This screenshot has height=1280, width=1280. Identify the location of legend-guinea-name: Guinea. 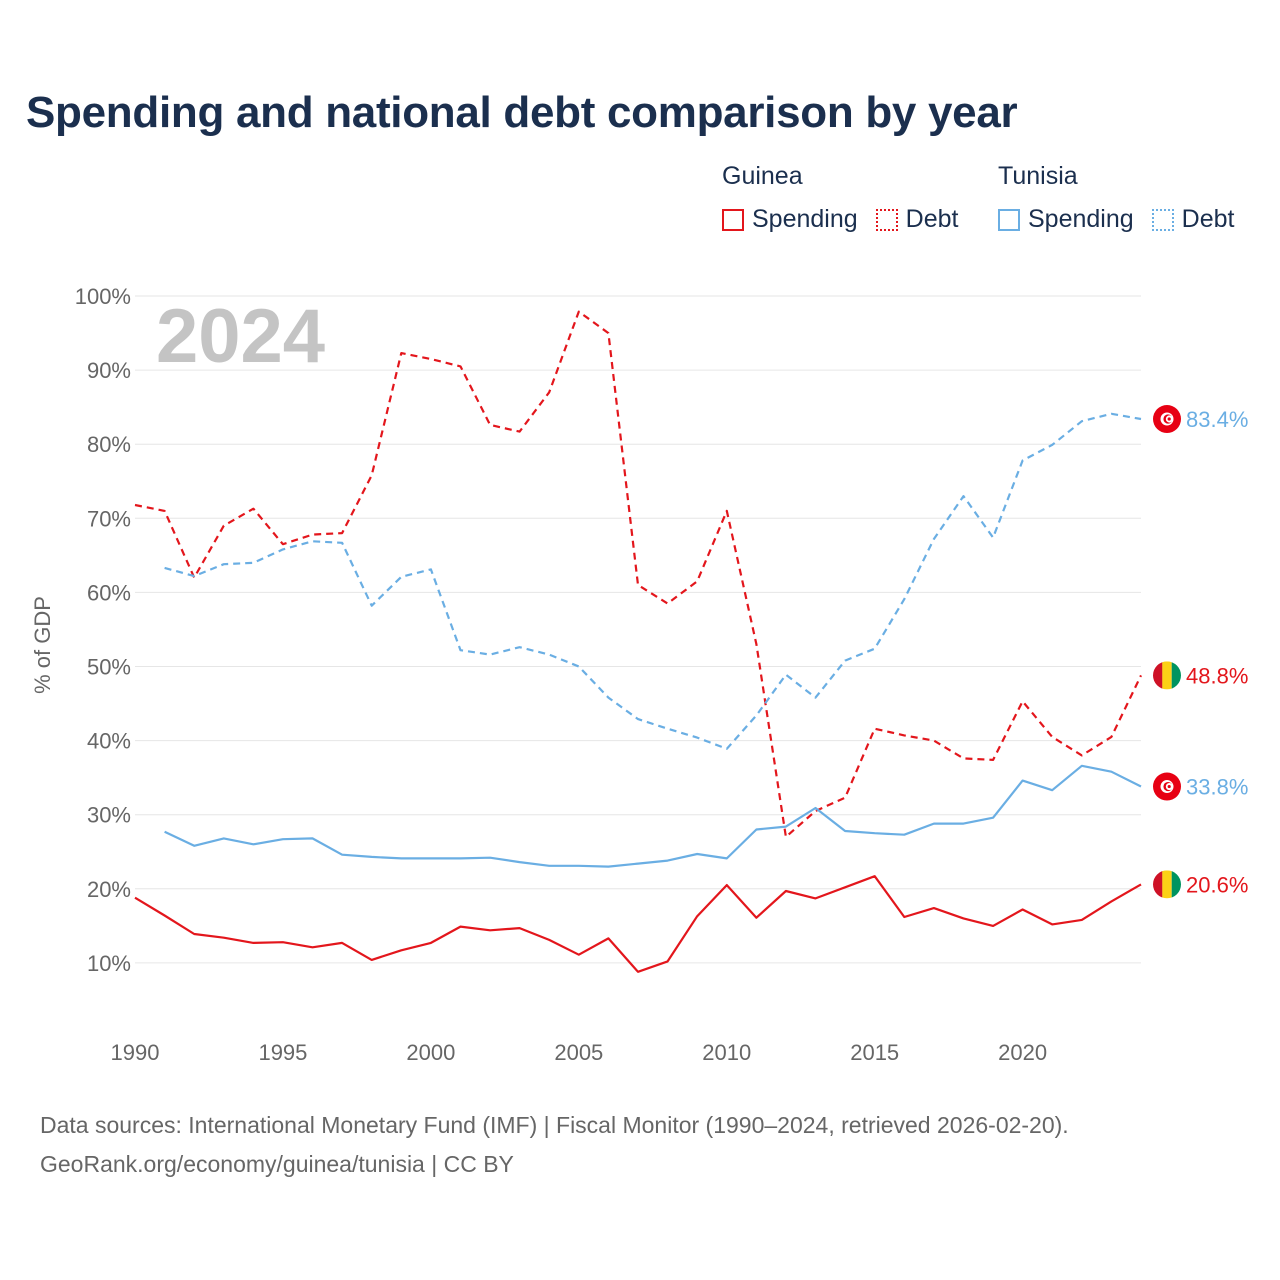
(762, 176).